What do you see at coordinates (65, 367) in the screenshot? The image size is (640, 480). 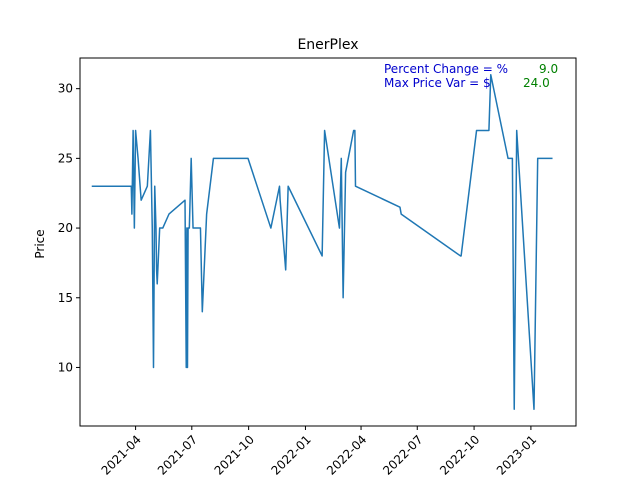 I see `y-tick-label: 10` at bounding box center [65, 367].